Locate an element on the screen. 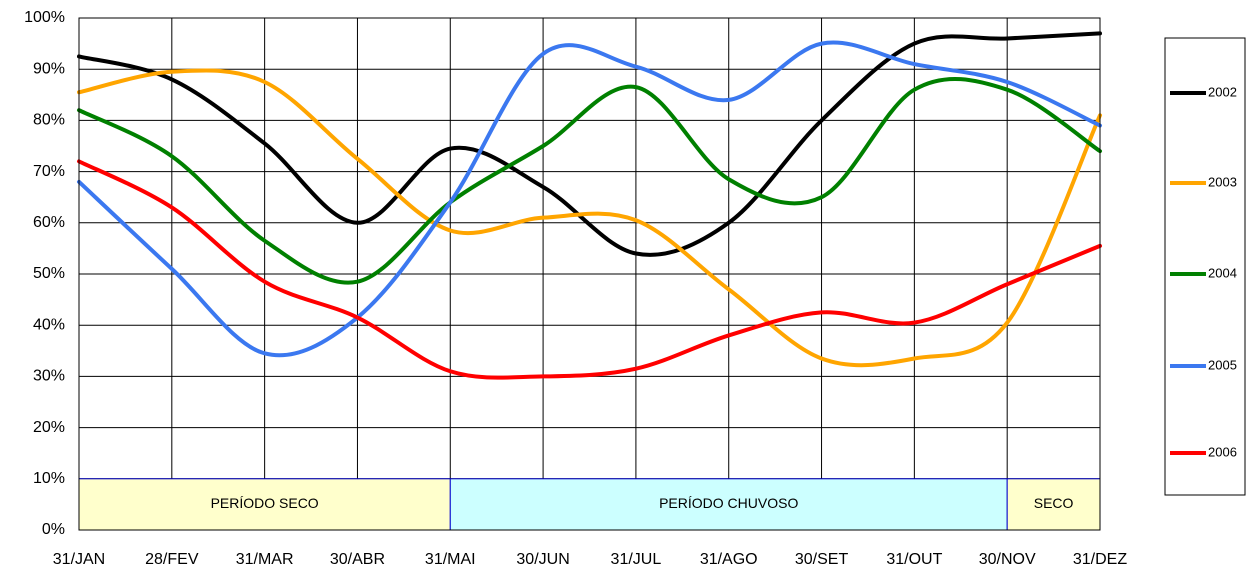  x-tick-label: 31/MAR is located at coordinates (265, 559).